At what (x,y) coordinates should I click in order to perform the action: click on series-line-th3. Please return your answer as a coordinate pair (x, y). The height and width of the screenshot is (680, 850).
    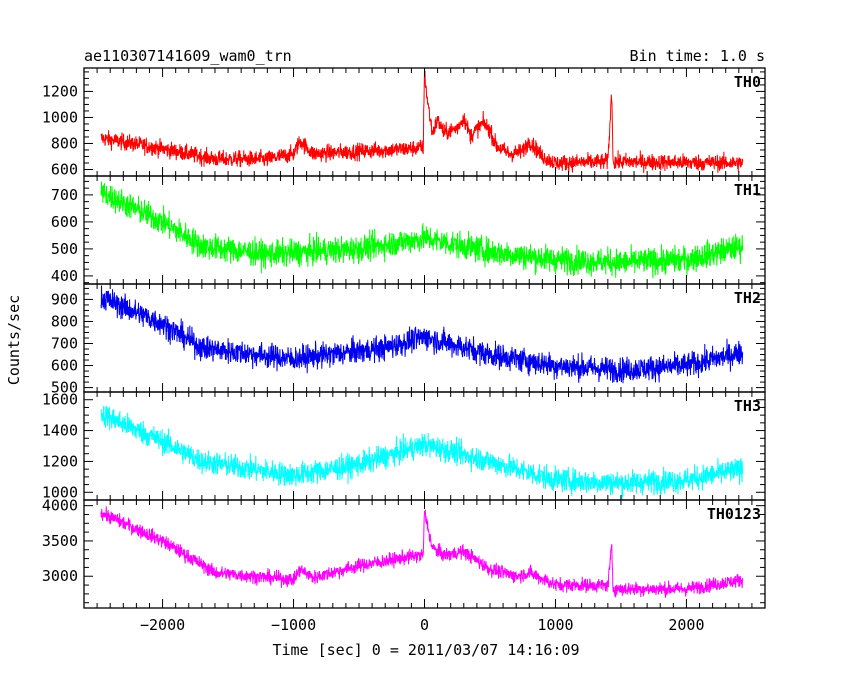
    Looking at the image, I should click on (422, 452).